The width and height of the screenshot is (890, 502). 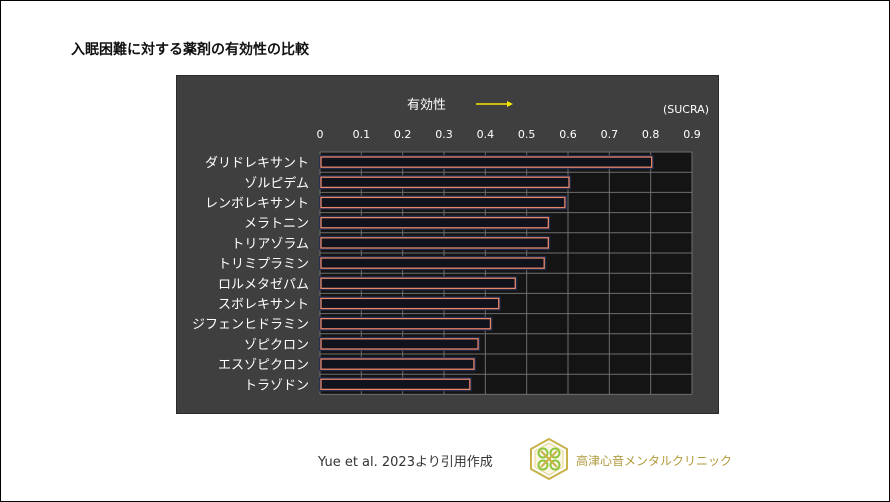 I want to click on x-tick-label: 0, so click(x=320, y=134).